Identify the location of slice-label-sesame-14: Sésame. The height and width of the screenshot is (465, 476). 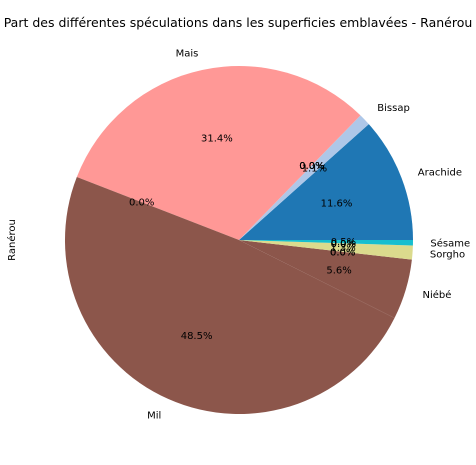
(450, 244).